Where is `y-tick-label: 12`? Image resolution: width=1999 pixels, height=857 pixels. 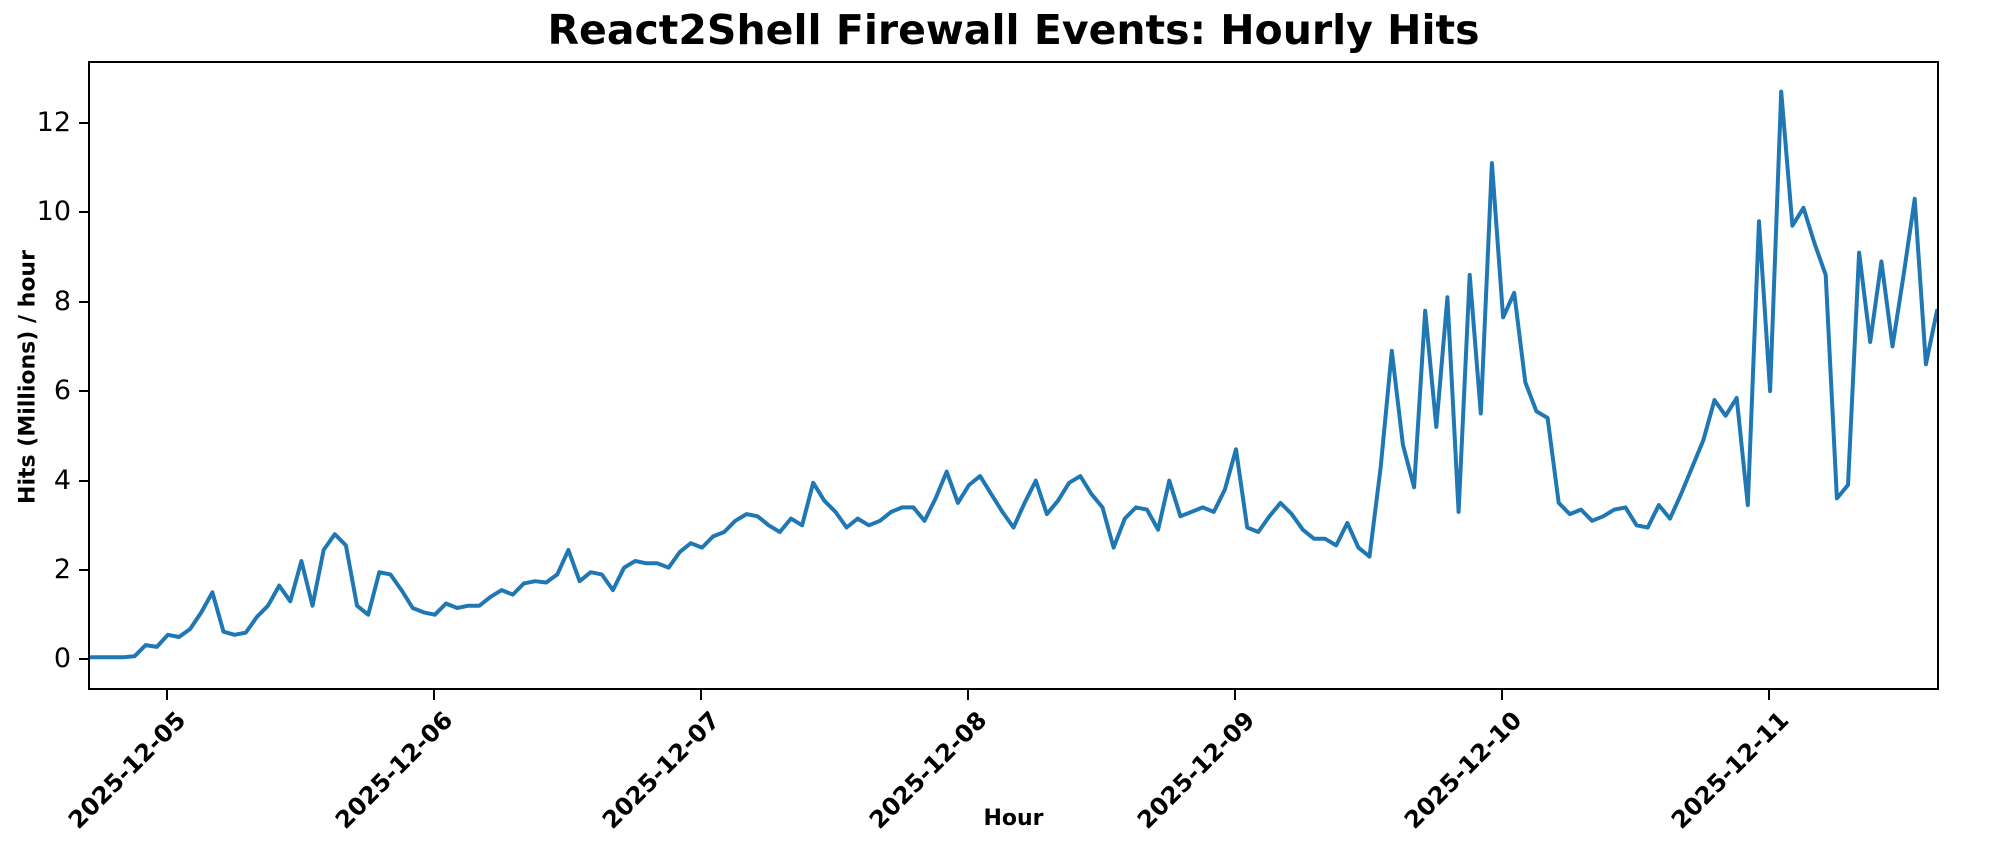 y-tick-label: 12 is located at coordinates (53, 122).